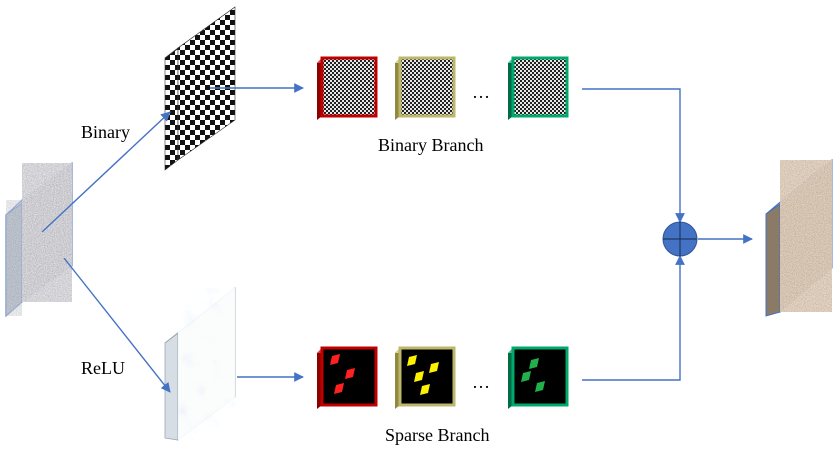 The width and height of the screenshot is (840, 451). Describe the element at coordinates (680, 239) in the screenshot. I see `plus-circle-icon` at that location.